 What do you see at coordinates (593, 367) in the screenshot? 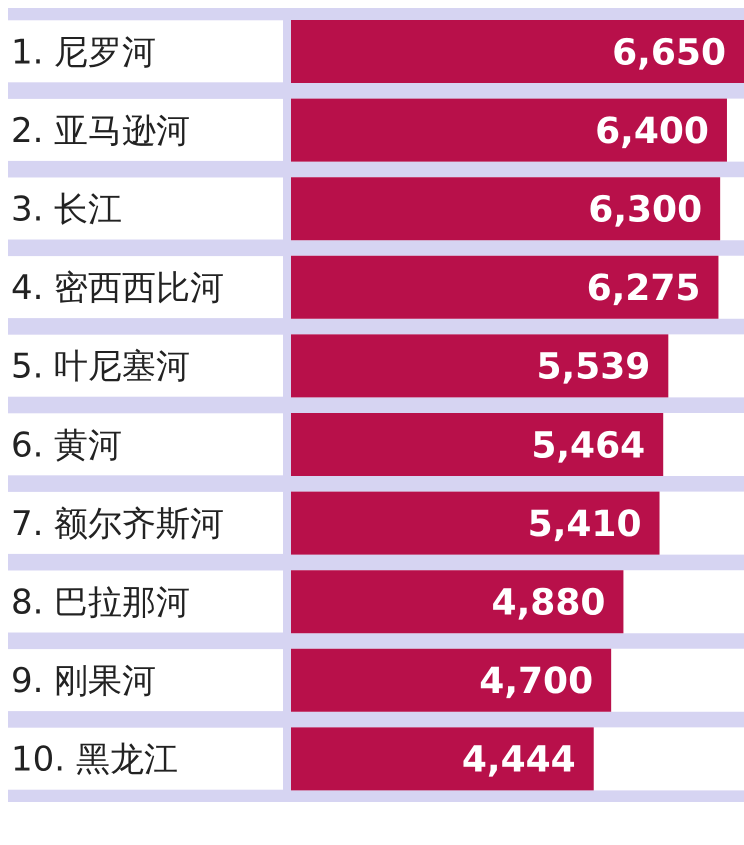
I see `data-label: 5,539` at bounding box center [593, 367].